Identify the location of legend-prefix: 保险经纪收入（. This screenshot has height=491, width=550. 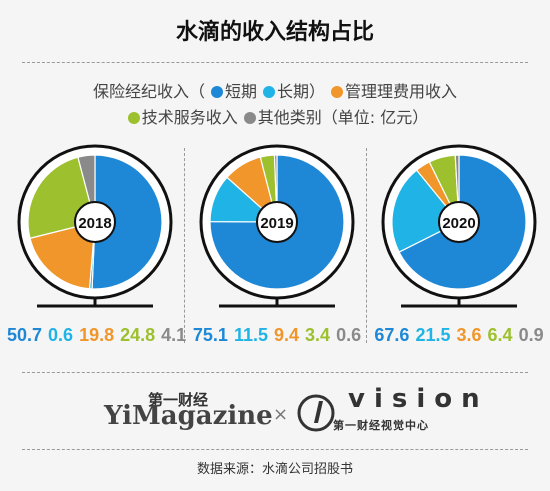
(148, 91).